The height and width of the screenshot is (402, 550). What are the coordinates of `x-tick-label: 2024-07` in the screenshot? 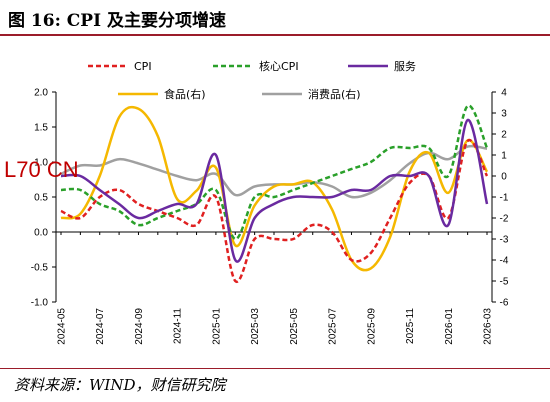 It's located at (100, 326).